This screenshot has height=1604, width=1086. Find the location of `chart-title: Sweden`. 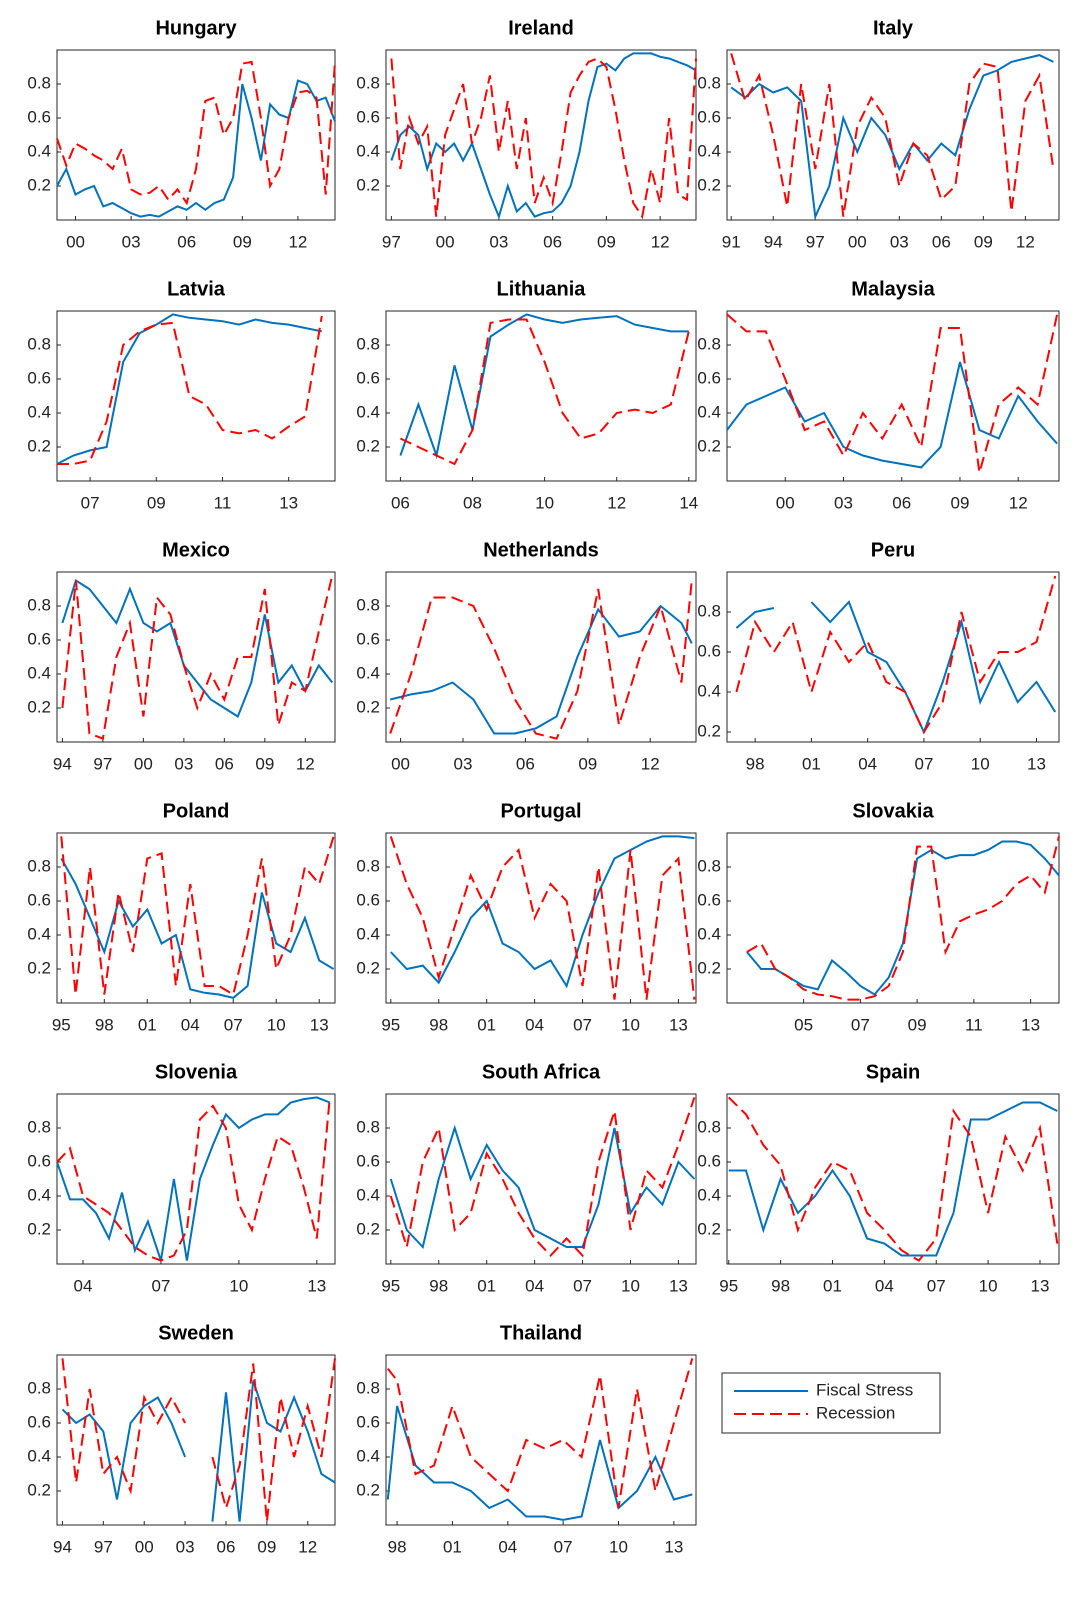

chart-title: Sweden is located at coordinates (196, 1333).